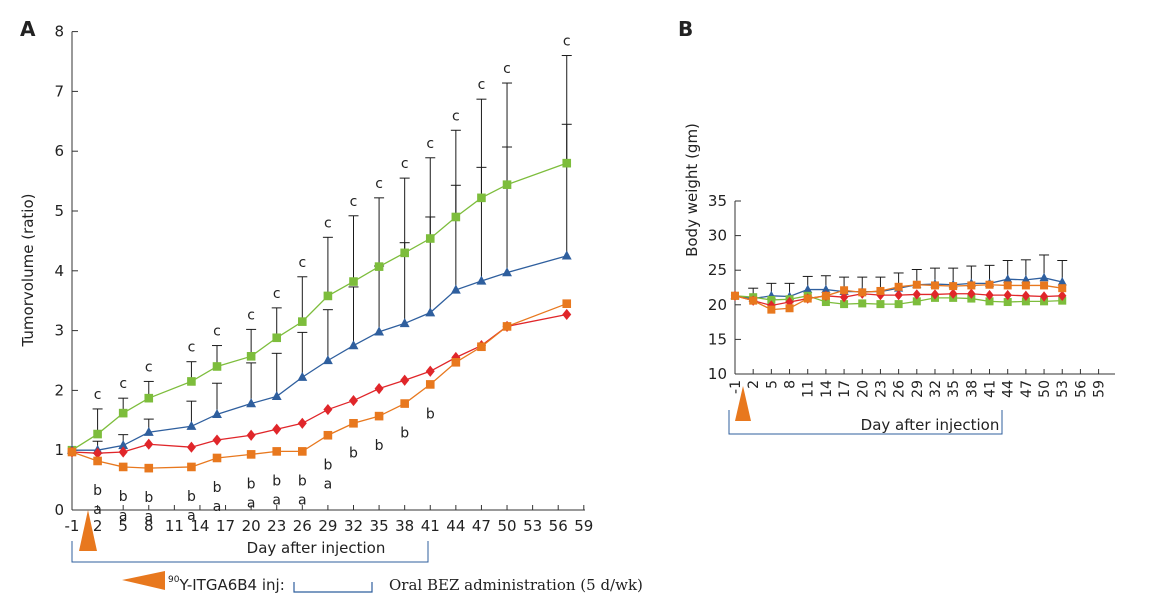 The image size is (1151, 603). I want to click on panel-b-error-bars, so click(908, 276).